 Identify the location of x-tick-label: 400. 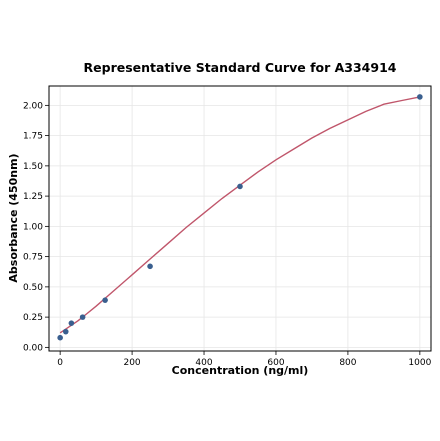
(203, 363).